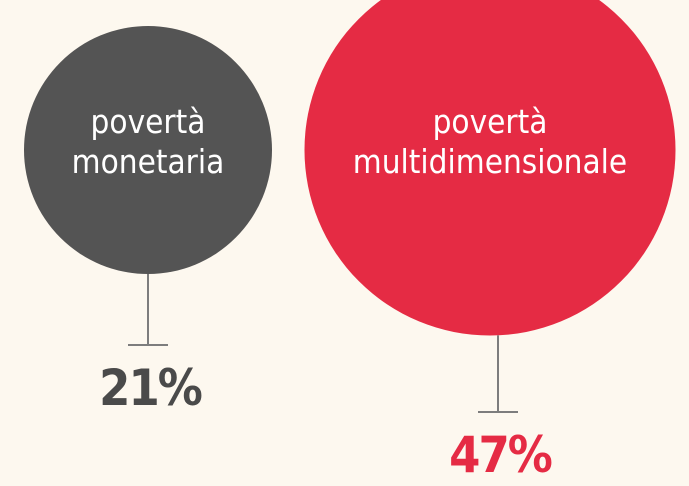 Image resolution: width=689 pixels, height=486 pixels. I want to click on category-label: povertà multidimensionale, so click(490, 141).